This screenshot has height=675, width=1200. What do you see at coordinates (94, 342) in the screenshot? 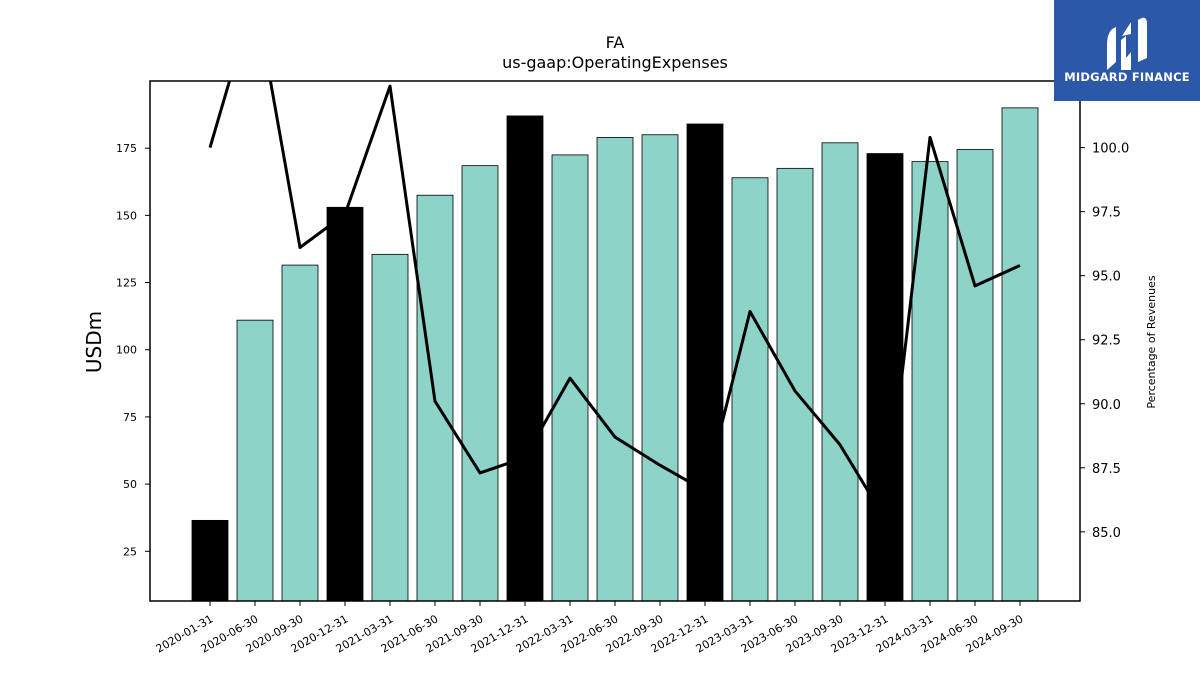
I see `y-axis-label: USDm` at bounding box center [94, 342].